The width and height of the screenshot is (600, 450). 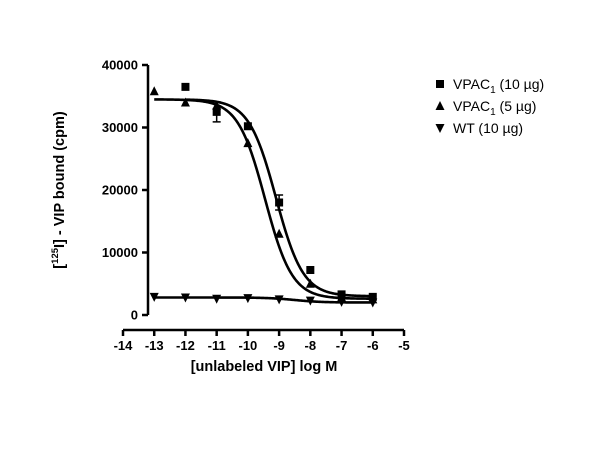 What do you see at coordinates (120, 65) in the screenshot?
I see `y-tick-label: 40000` at bounding box center [120, 65].